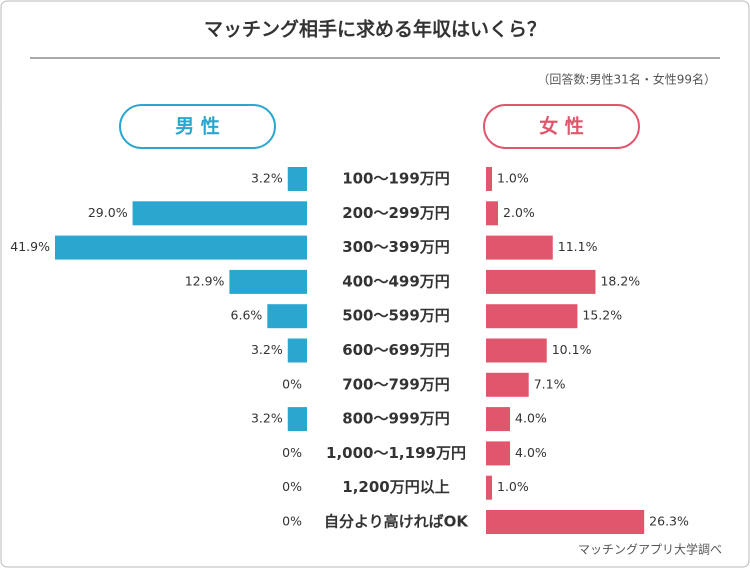  I want to click on chart-title: マッチング相手に求める年収はいくら？, so click(375, 29).